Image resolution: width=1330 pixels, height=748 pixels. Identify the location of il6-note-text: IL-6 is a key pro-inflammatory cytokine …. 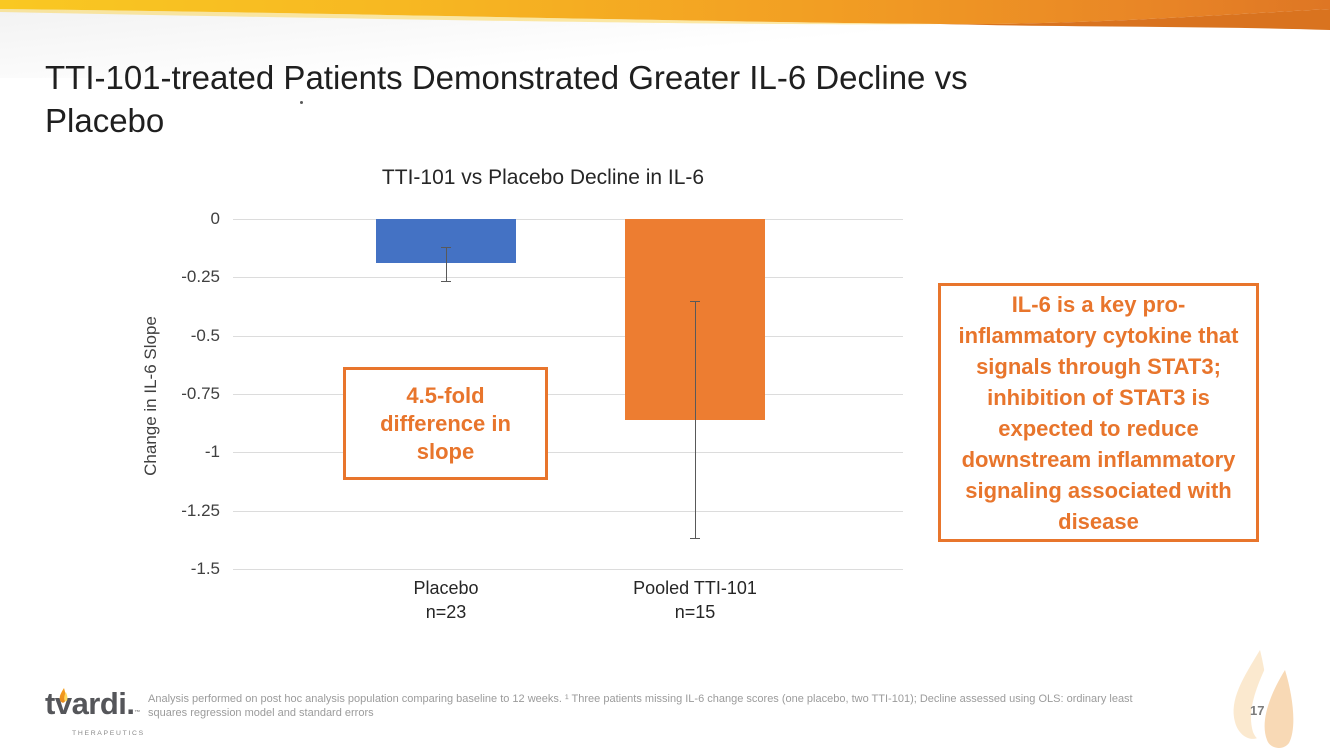
(1098, 412).